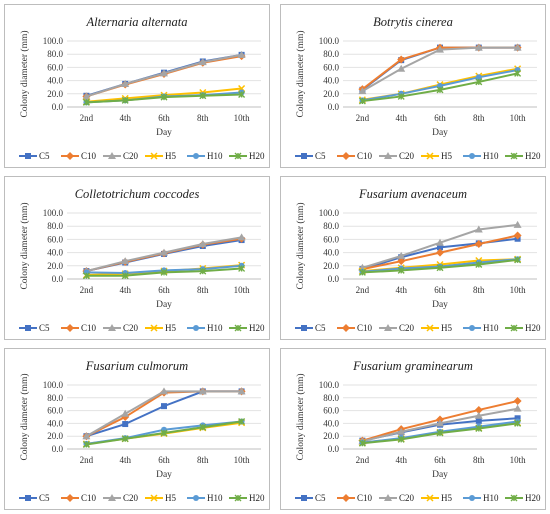 The image size is (550, 514). Describe the element at coordinates (205, 156) in the screenshot. I see `legend-item-h10: H10` at that location.